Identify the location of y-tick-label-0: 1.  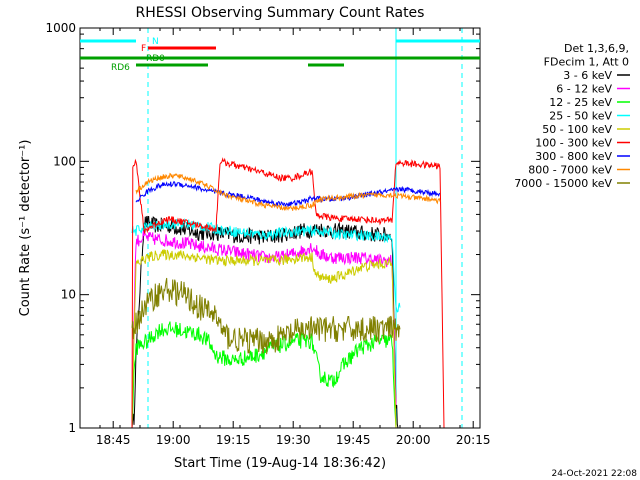
(72, 428).